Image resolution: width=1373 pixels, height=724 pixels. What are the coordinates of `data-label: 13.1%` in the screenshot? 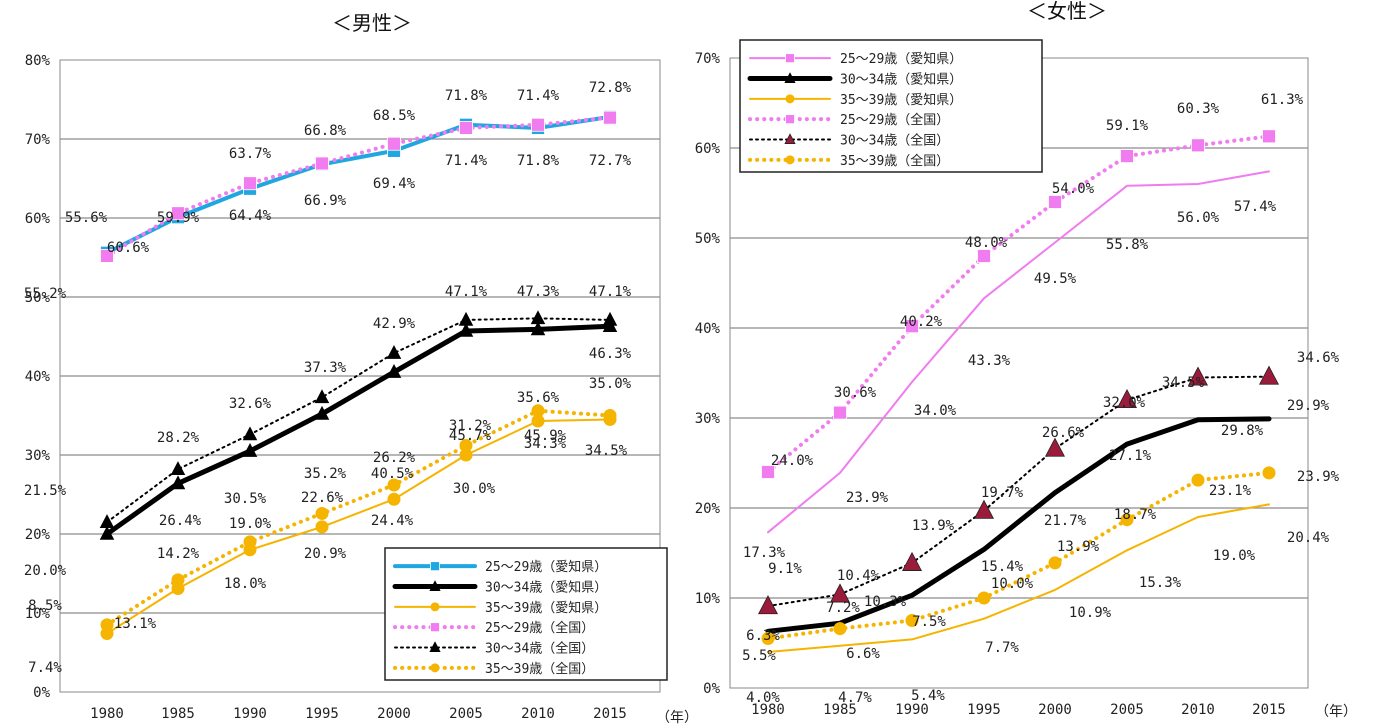 It's located at (135, 624).